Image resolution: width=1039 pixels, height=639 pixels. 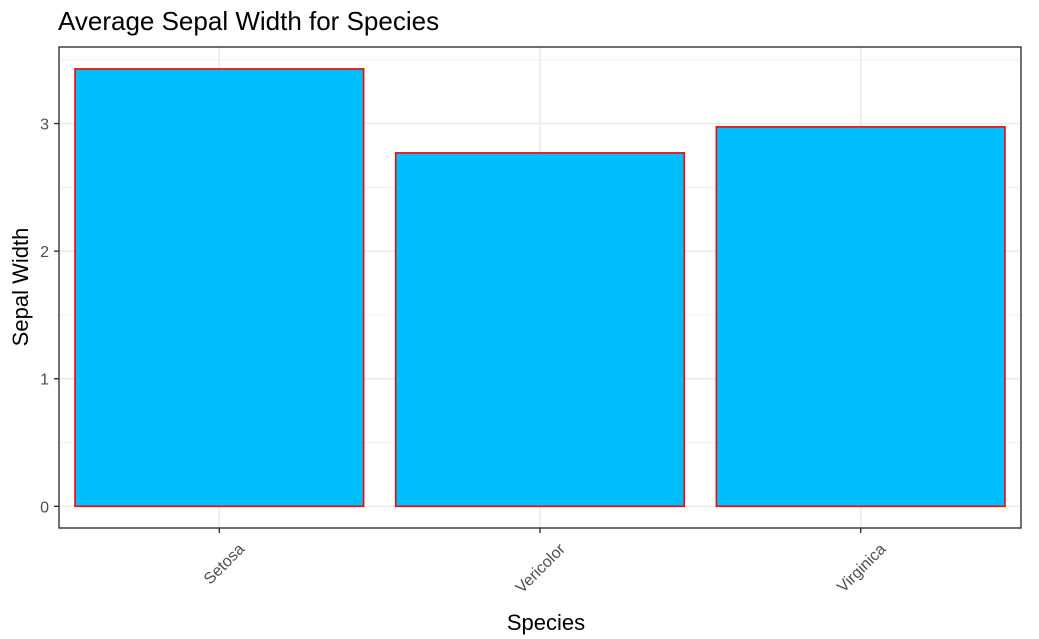 What do you see at coordinates (20, 287) in the screenshot?
I see `y-axis-title: Sepal Width` at bounding box center [20, 287].